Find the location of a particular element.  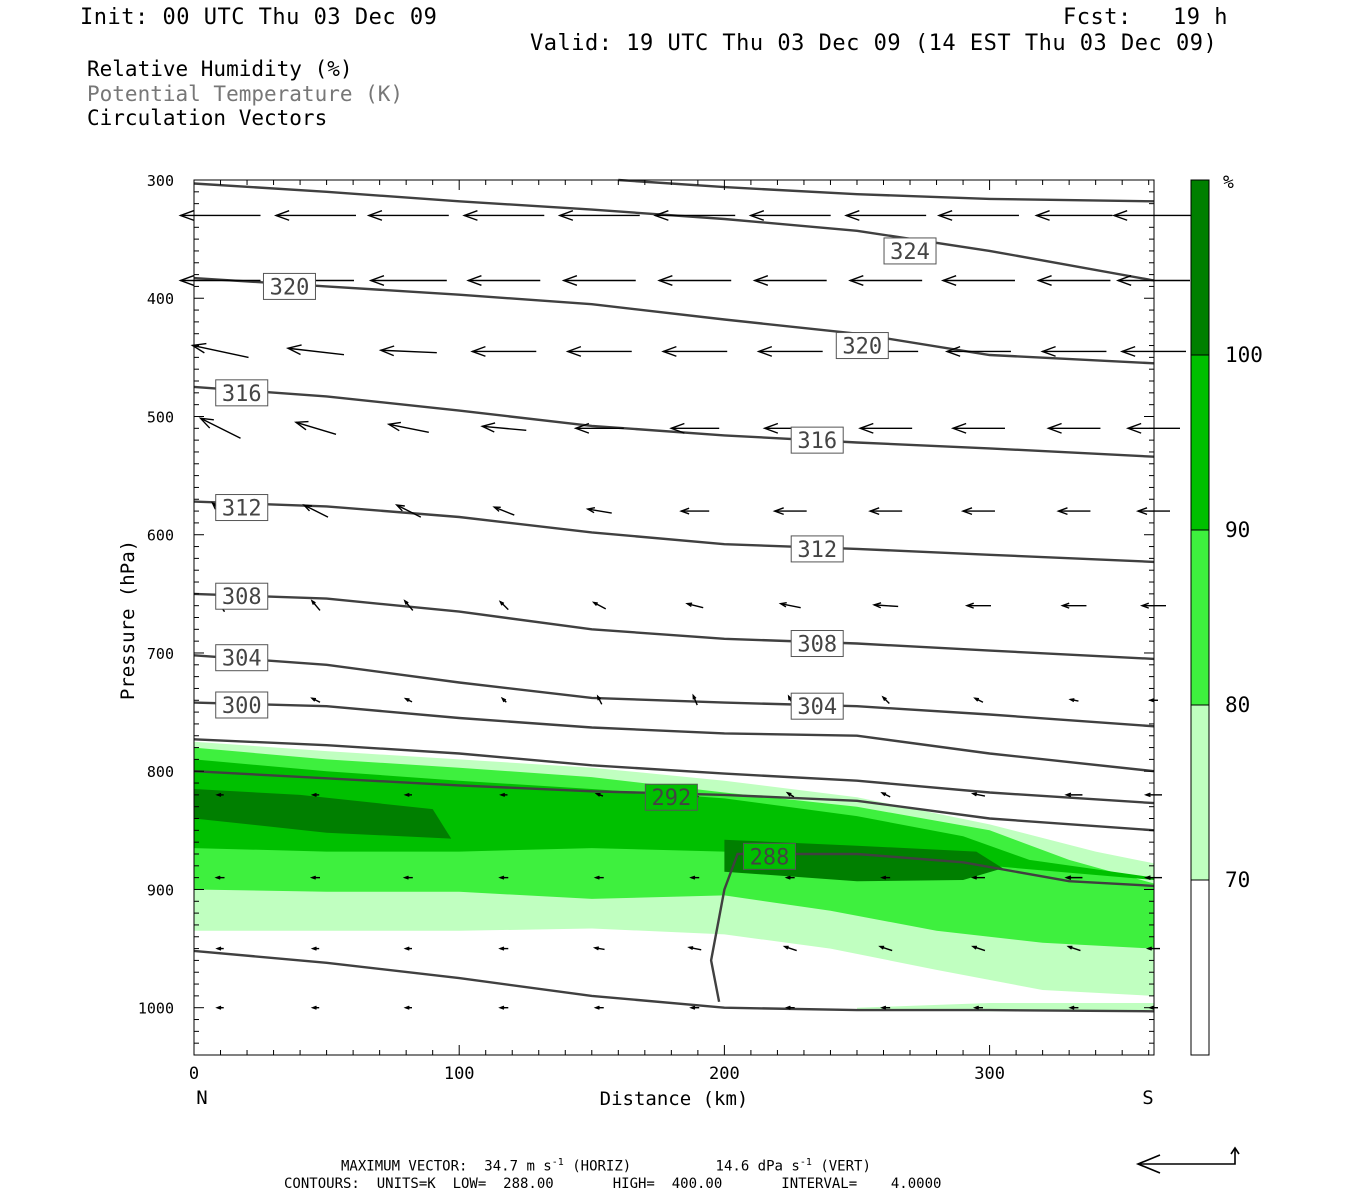

colorbar-tick-label: 100 is located at coordinates (1244, 355).